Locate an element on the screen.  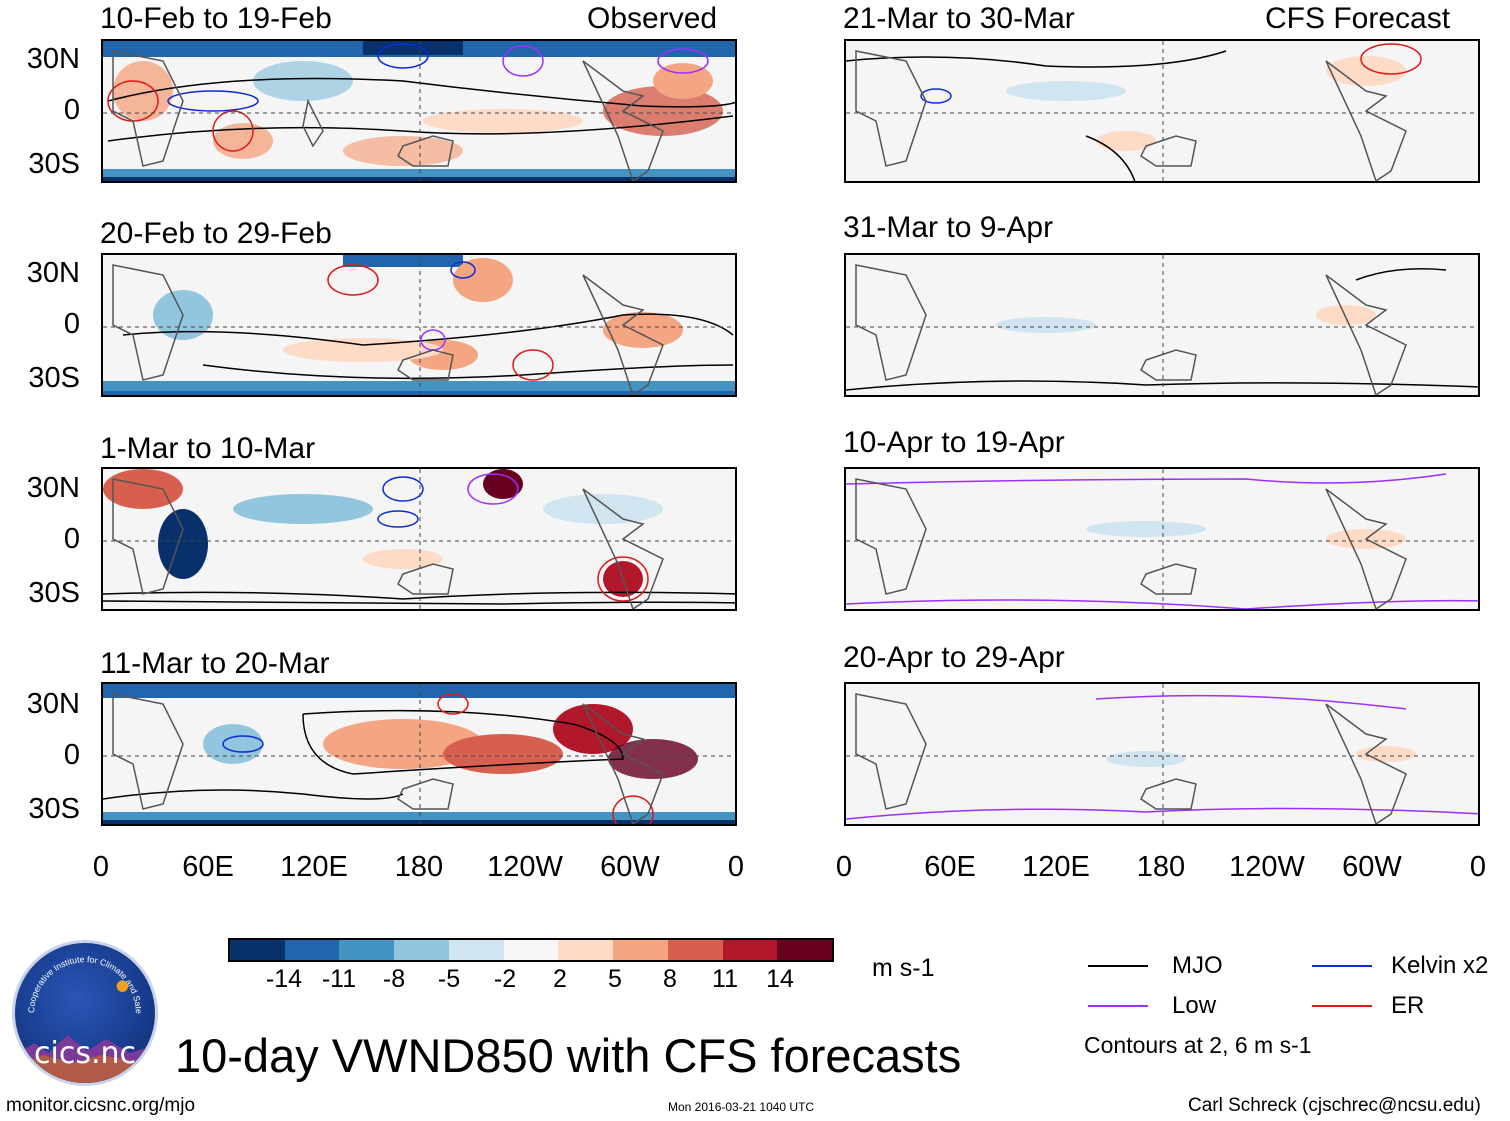
colorbar-label: -14 is located at coordinates (284, 979).